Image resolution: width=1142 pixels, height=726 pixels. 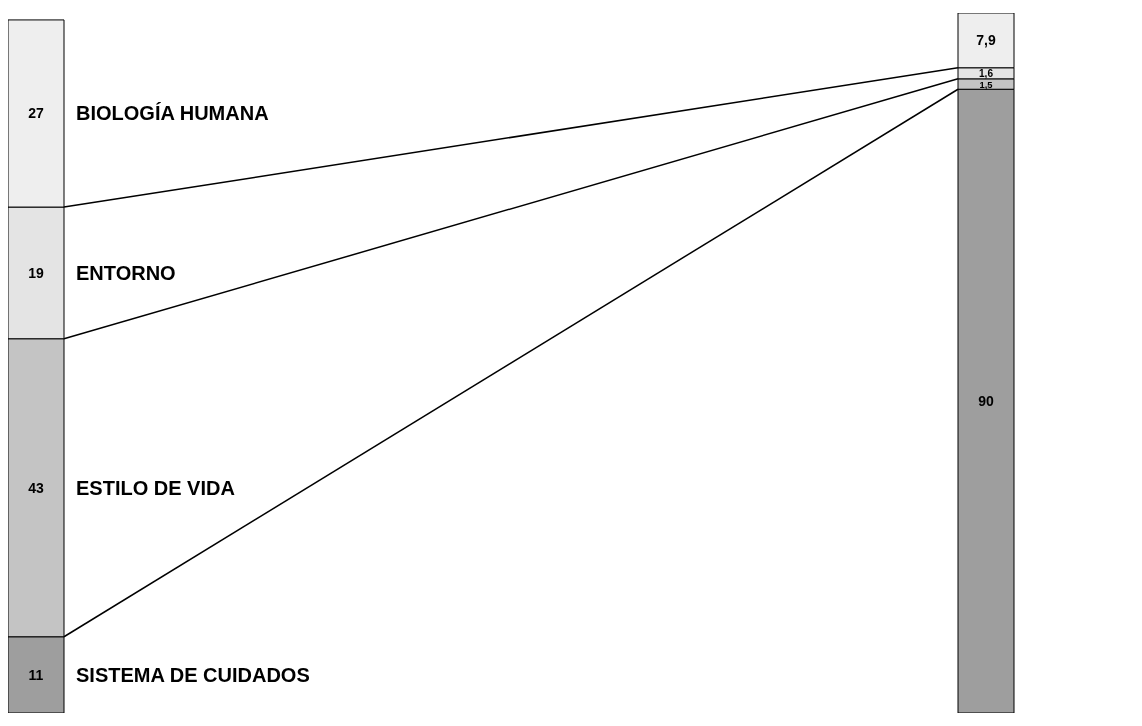 I want to click on series-label: ENTORNO, so click(x=126, y=272).